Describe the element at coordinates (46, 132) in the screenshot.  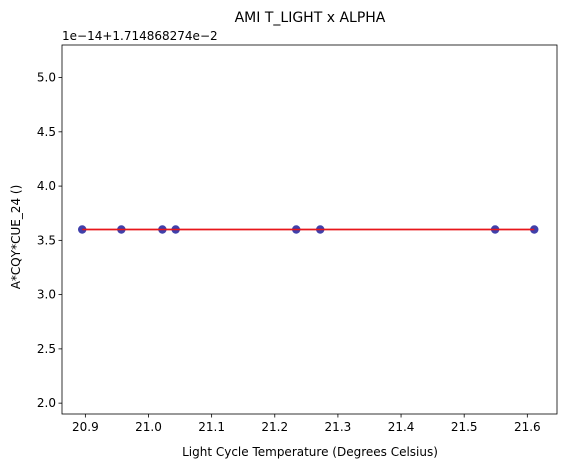
I see `y-tick-label: 4.5` at that location.